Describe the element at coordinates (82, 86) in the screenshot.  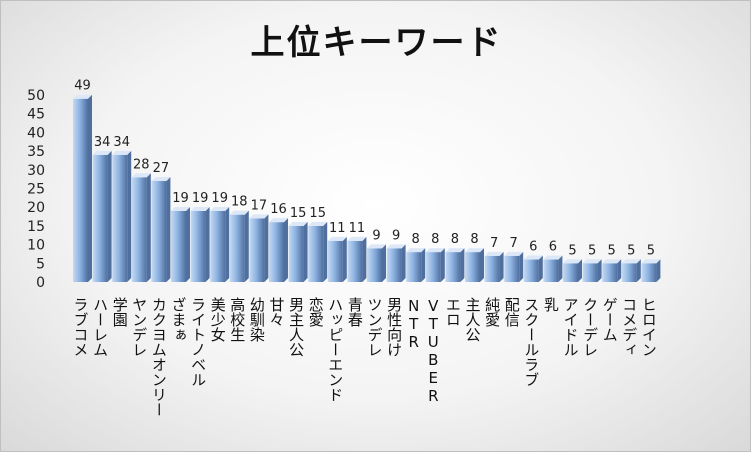
I see `data-label: 49` at that location.